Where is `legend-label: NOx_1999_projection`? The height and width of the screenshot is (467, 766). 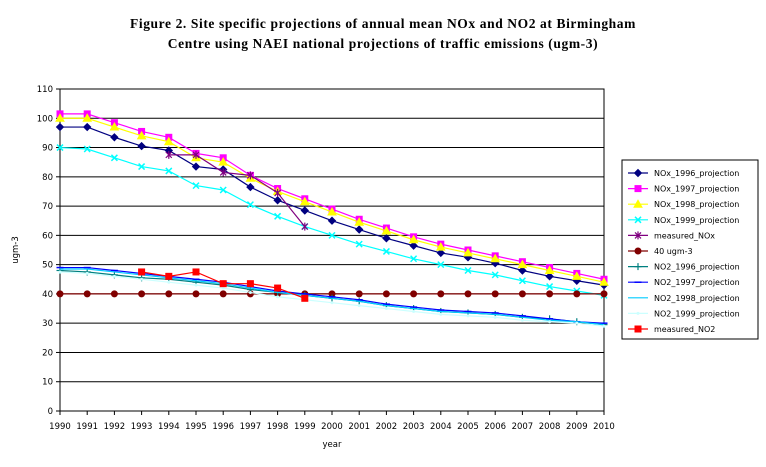 legend-label: NOx_1999_projection is located at coordinates (696, 220).